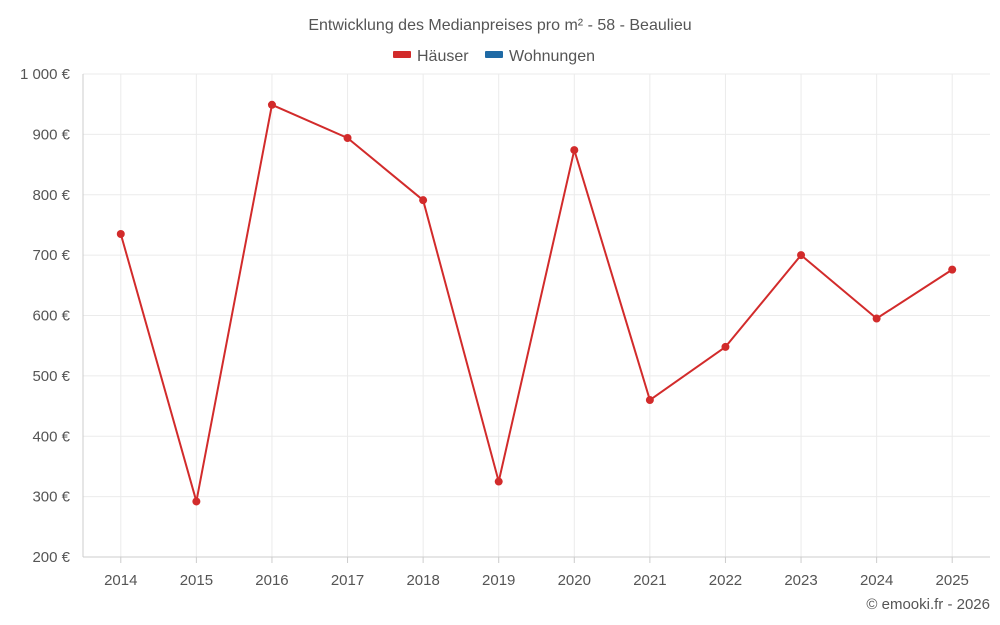  I want to click on legend-label-wohnungen: Wohnungen, so click(552, 56).